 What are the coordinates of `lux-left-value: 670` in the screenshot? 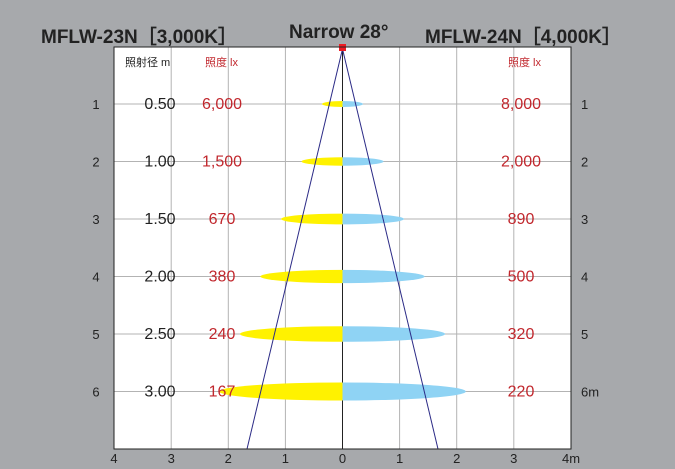 It's located at (222, 219).